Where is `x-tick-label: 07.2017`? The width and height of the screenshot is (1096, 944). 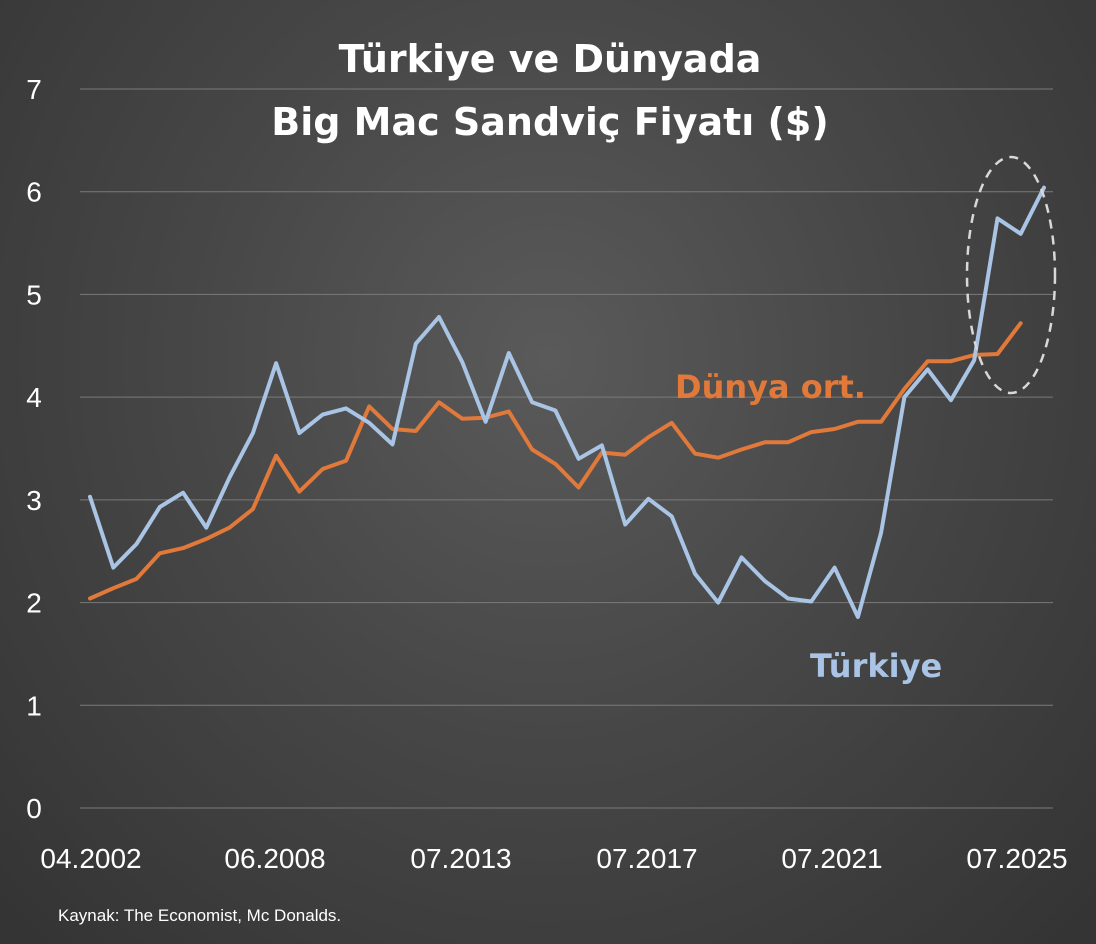
x-tick-label: 07.2017 is located at coordinates (646, 858).